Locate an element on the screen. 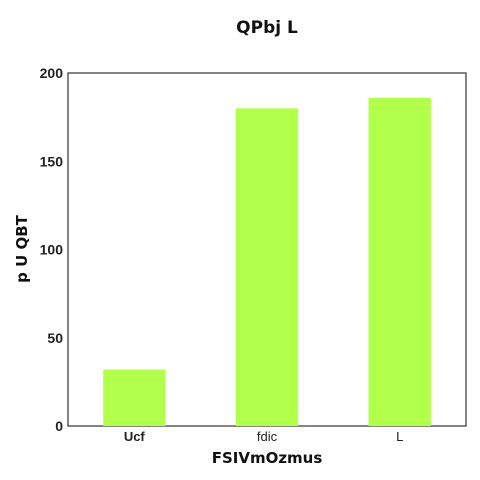  x-tick-label: Ucf is located at coordinates (135, 436).